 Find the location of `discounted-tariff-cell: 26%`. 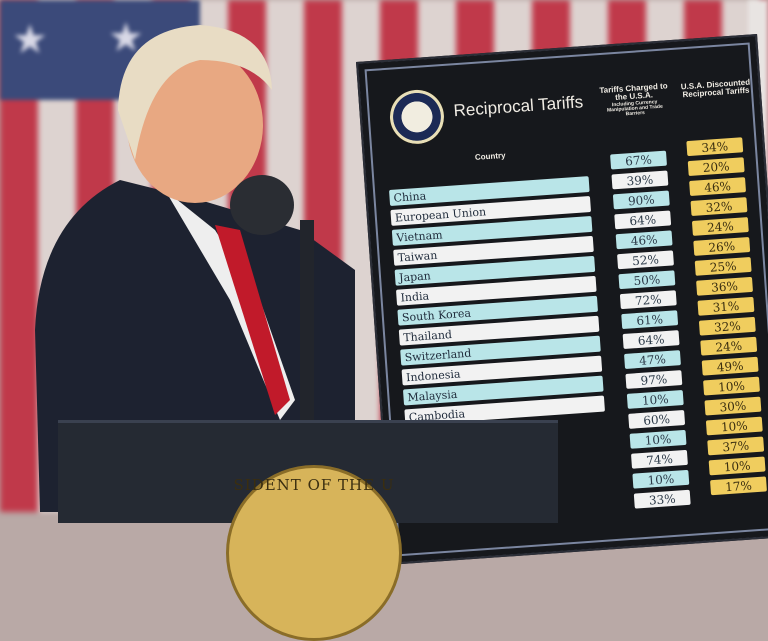

discounted-tariff-cell: 26% is located at coordinates (722, 246).